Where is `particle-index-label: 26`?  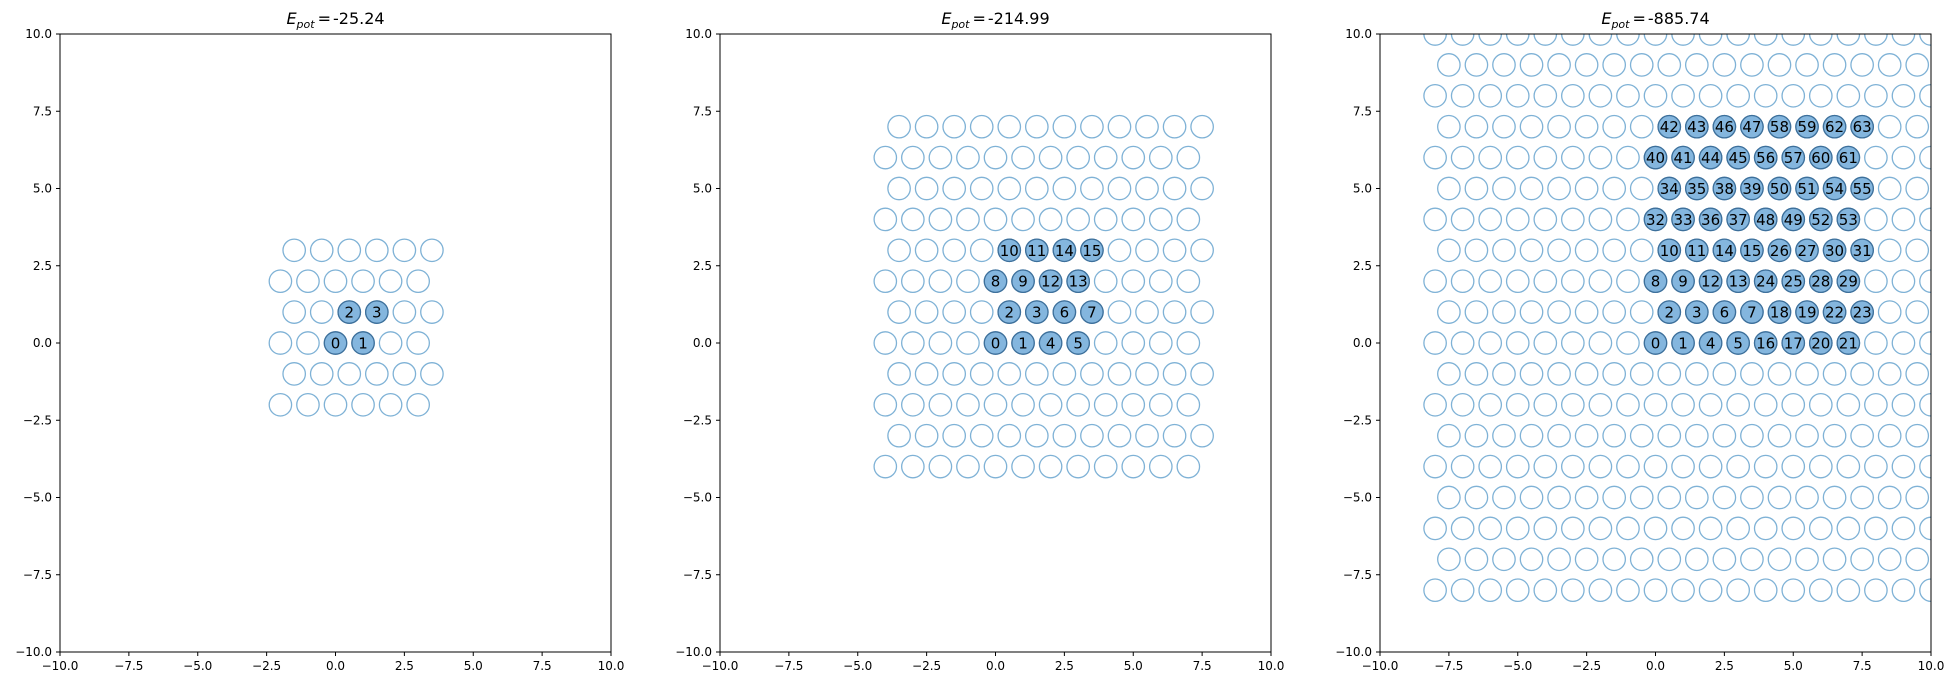
particle-index-label: 26 is located at coordinates (1779, 251).